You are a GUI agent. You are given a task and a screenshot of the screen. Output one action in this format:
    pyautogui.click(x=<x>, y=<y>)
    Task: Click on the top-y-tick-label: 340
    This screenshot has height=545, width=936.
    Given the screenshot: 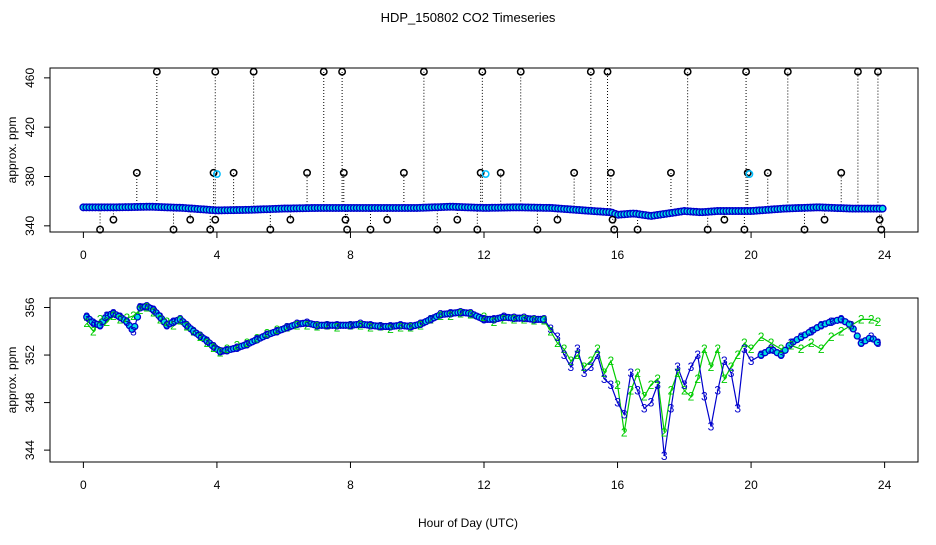 What is the action you would take?
    pyautogui.click(x=30, y=226)
    